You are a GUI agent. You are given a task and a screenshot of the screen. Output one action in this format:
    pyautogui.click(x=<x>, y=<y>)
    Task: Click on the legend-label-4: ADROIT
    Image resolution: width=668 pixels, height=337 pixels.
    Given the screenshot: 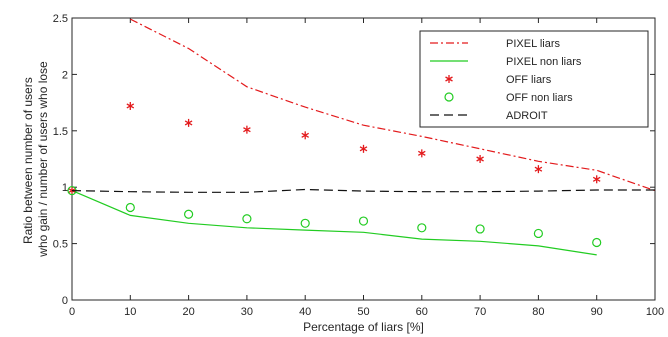 What is the action you would take?
    pyautogui.click(x=527, y=116)
    